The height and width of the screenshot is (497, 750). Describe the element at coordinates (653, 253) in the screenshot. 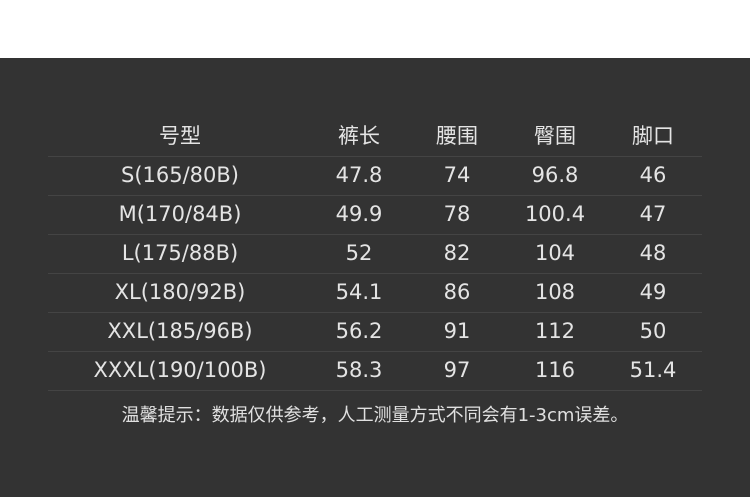

I see `cell-hem: 48` at that location.